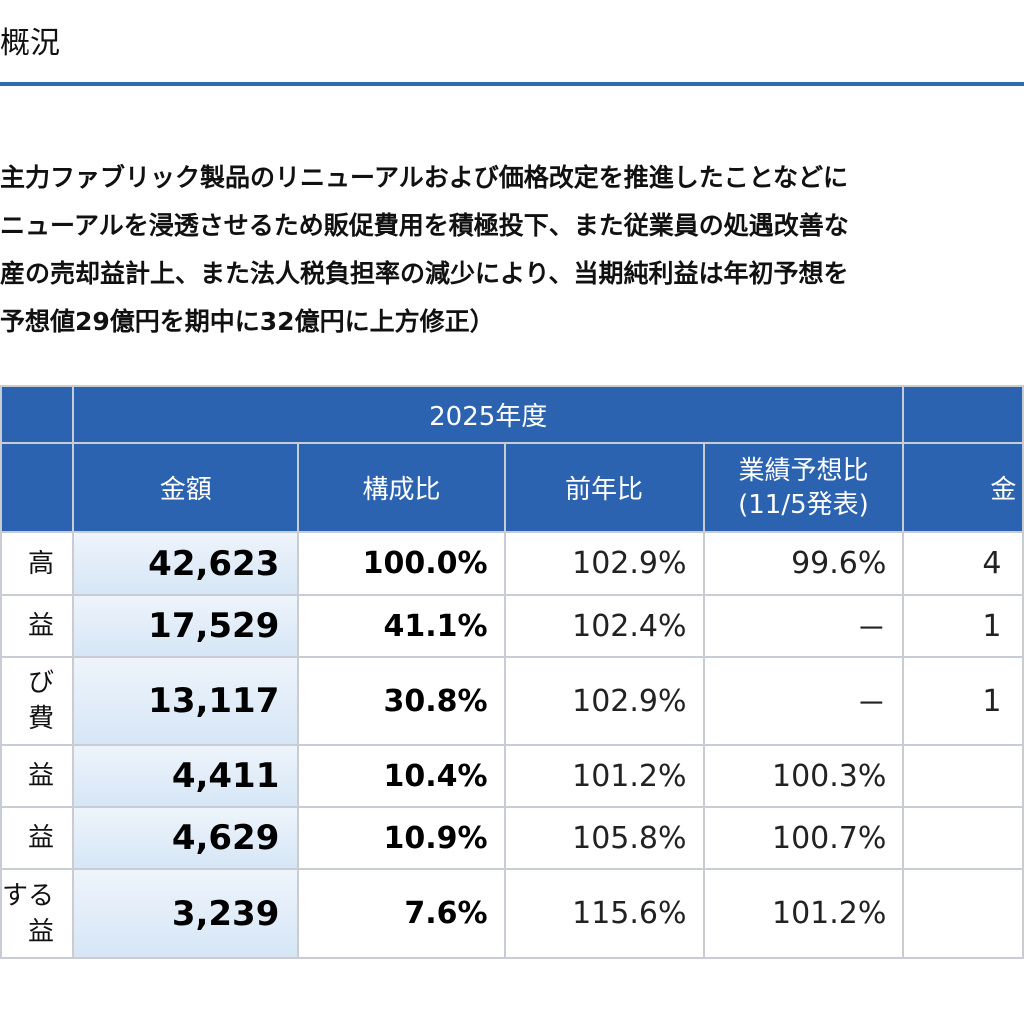 Image resolution: width=1024 pixels, height=1024 pixels. What do you see at coordinates (424, 273) in the screenshot?
I see `summary-line: 産の売却益計上、また法人税負担率の減少により、当期純利益は年初予想を` at bounding box center [424, 273].